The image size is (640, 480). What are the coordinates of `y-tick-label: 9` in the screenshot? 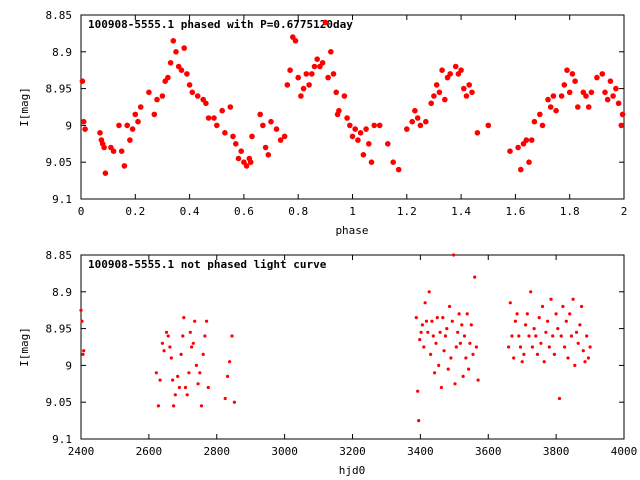 It's located at (68, 125).